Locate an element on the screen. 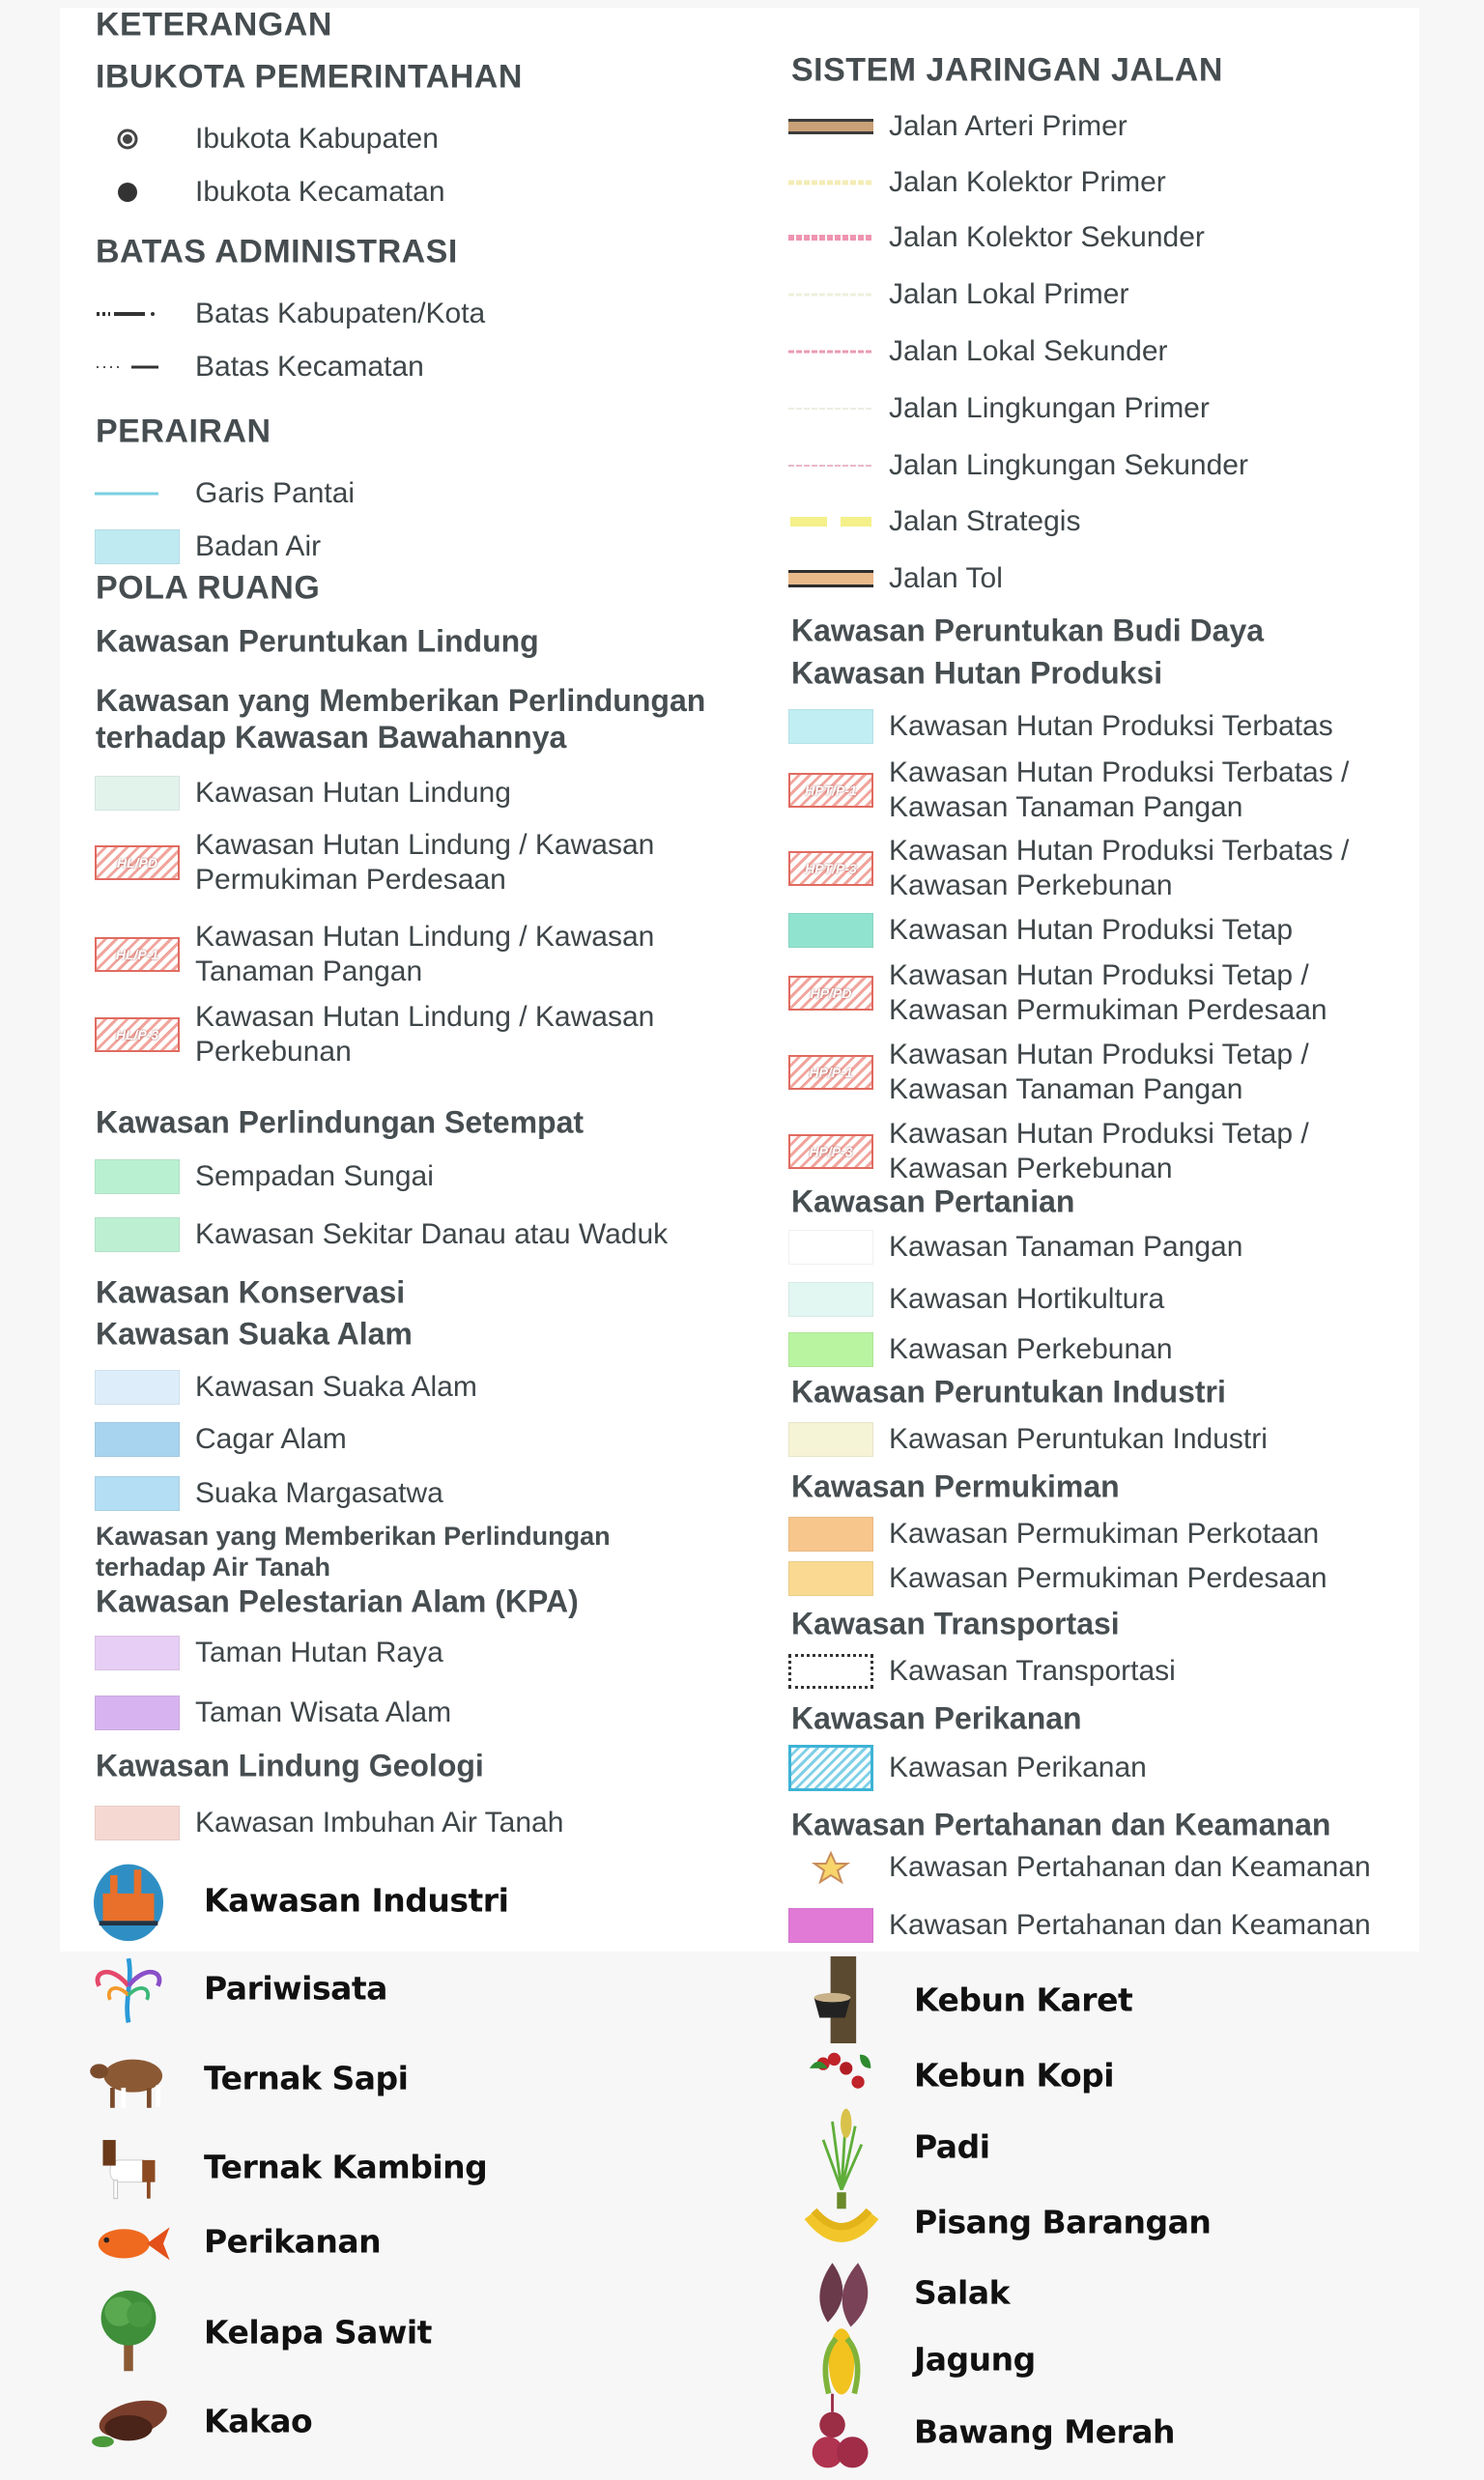  hatchblue-symbol-icon is located at coordinates (831, 1767).